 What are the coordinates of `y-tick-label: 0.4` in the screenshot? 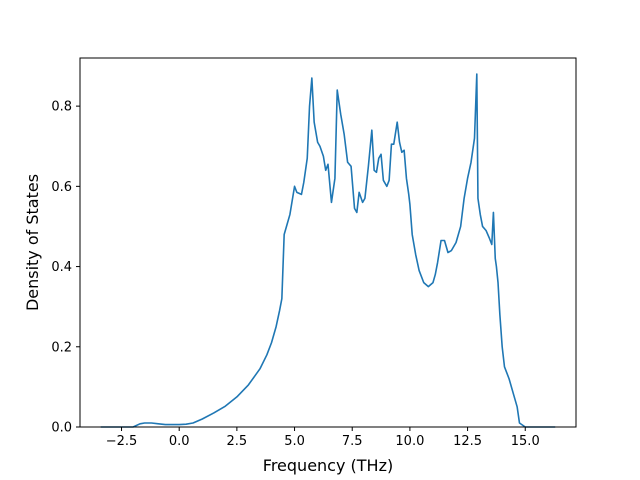 It's located at (61, 267).